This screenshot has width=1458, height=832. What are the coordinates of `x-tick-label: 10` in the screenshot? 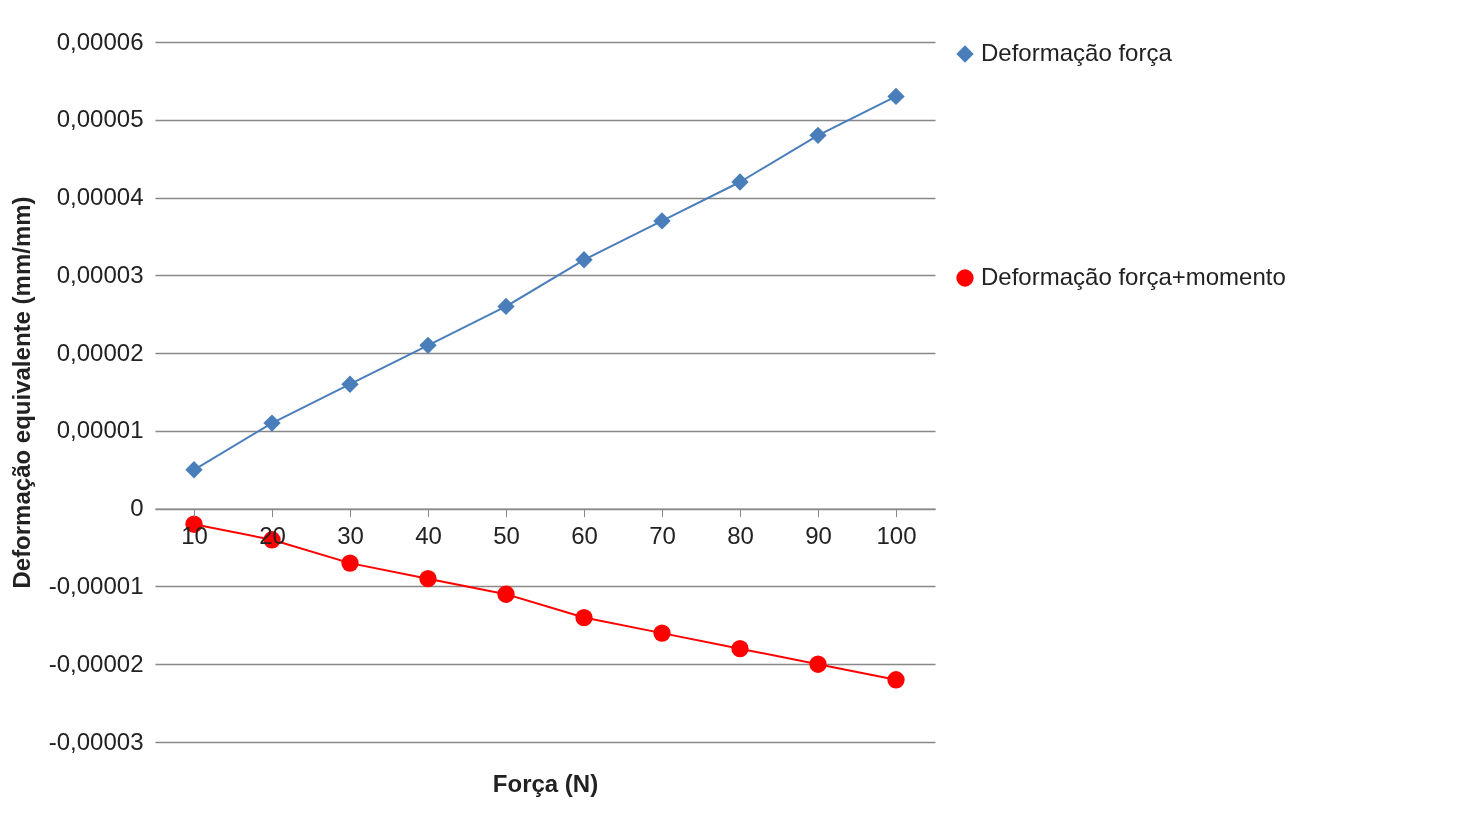 It's located at (194, 536).